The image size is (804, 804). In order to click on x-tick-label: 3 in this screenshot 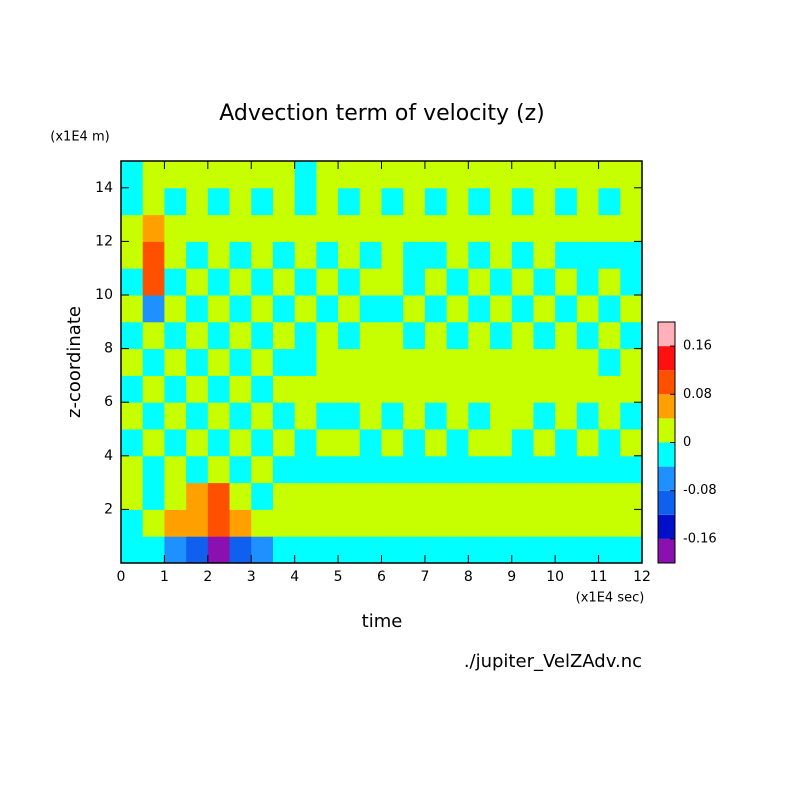, I will do `click(251, 577)`.